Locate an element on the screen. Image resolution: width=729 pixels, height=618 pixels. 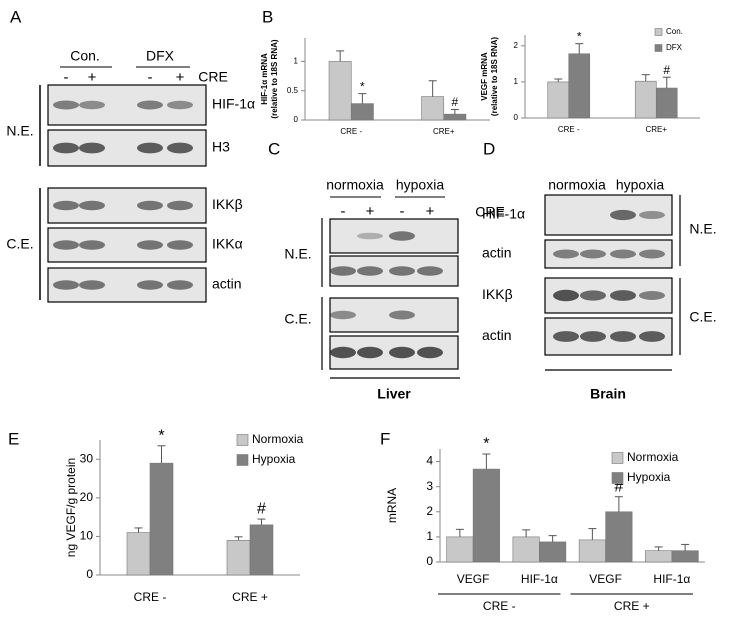
y-axis-label: (relative to 18S RNA) is located at coordinates (274, 78).